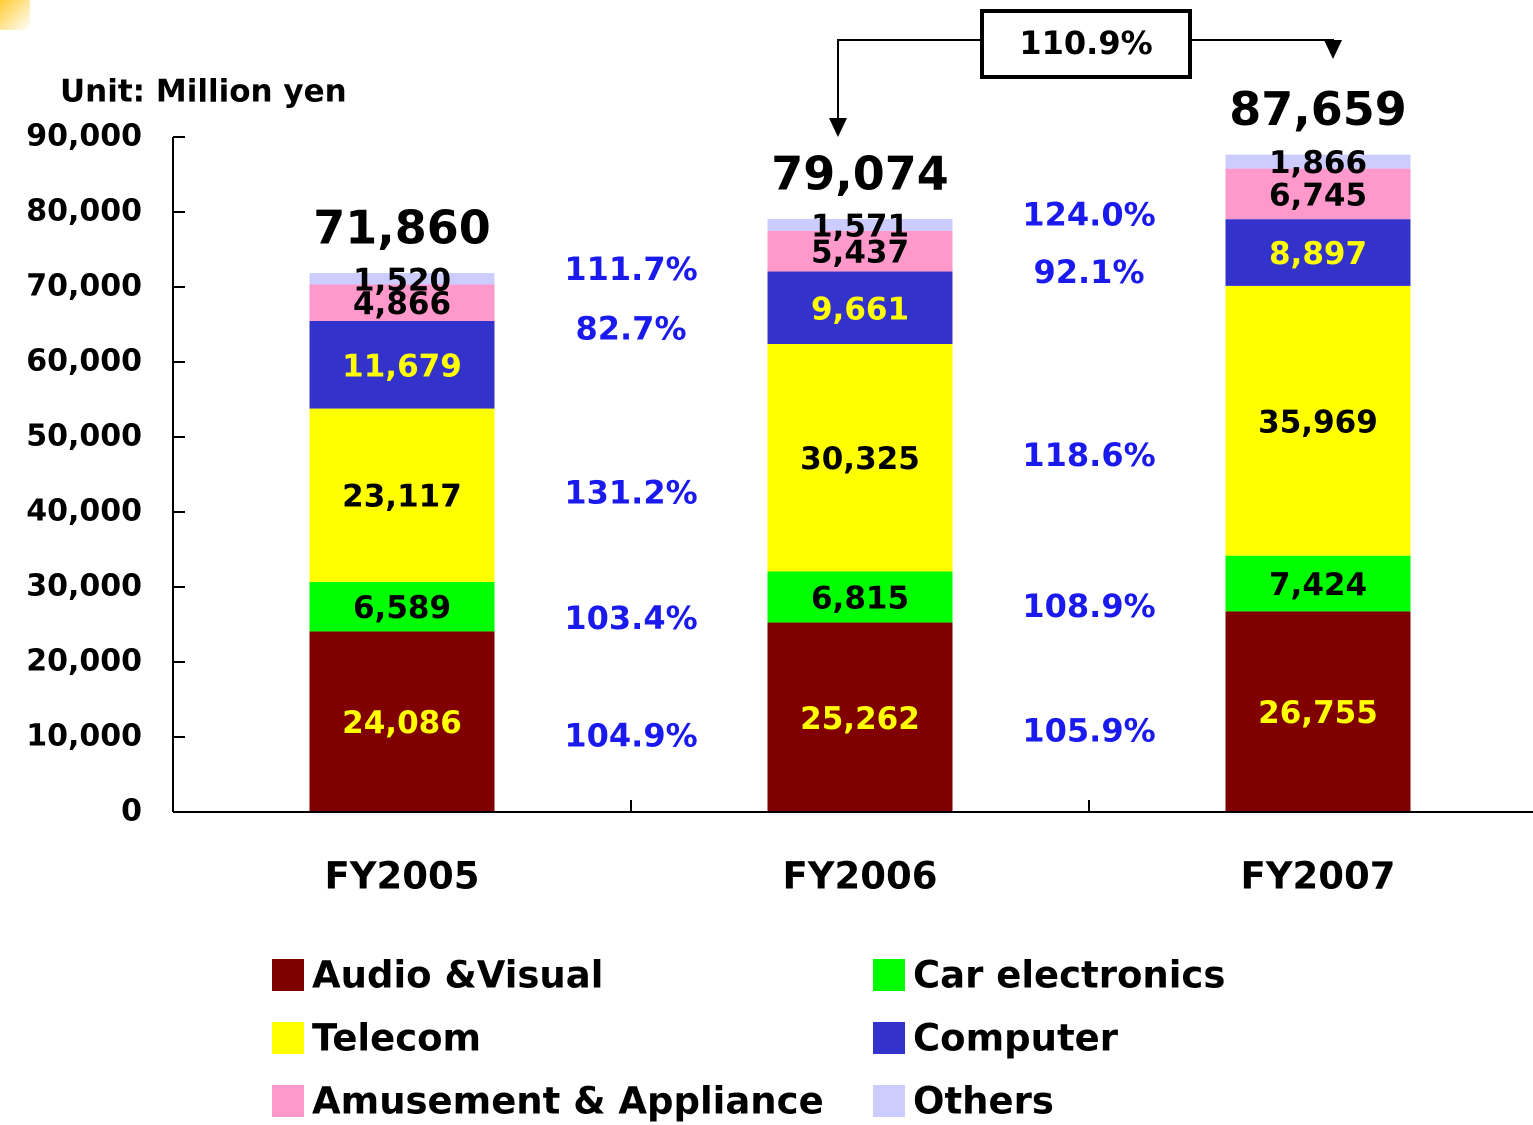 This screenshot has width=1533, height=1125. What do you see at coordinates (1069, 975) in the screenshot?
I see `legend-label: Car electronics` at bounding box center [1069, 975].